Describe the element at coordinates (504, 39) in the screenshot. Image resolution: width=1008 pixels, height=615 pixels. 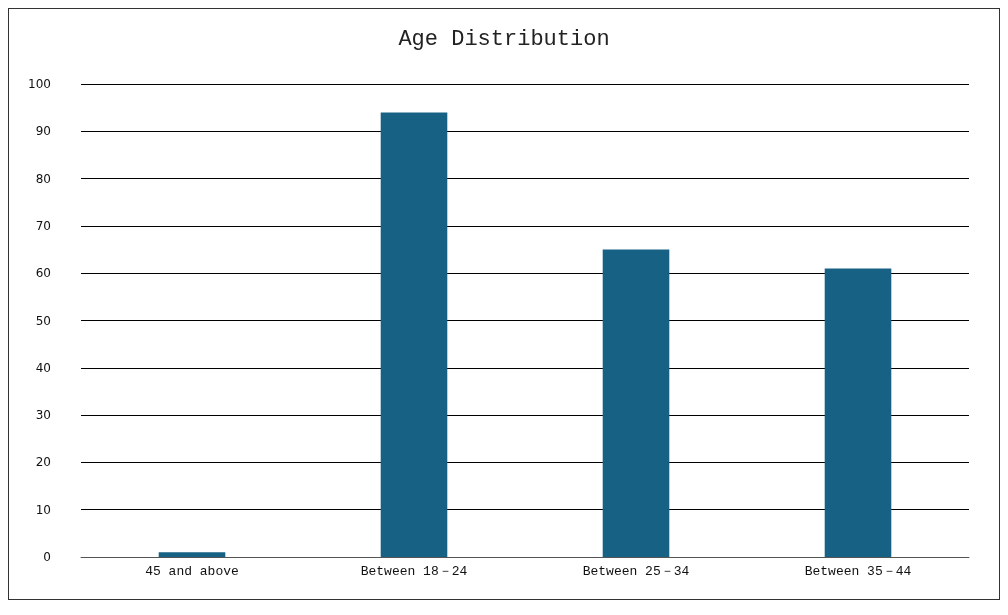
I see `chart-title: Age Distribution` at that location.